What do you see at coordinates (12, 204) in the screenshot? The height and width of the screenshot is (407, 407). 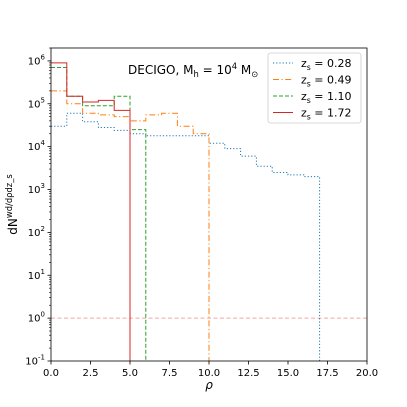 I see `y-axis-label: dNwd/dρdz_s​` at bounding box center [12, 204].